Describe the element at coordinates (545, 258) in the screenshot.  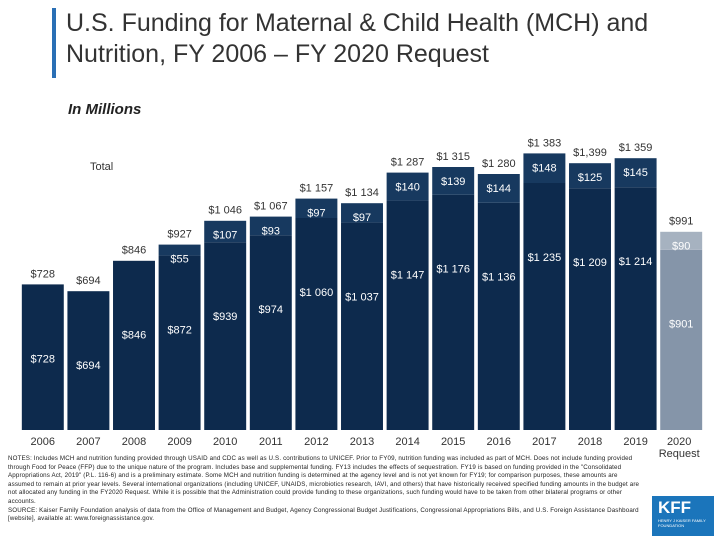
I see `data-label: $1 235` at that location.